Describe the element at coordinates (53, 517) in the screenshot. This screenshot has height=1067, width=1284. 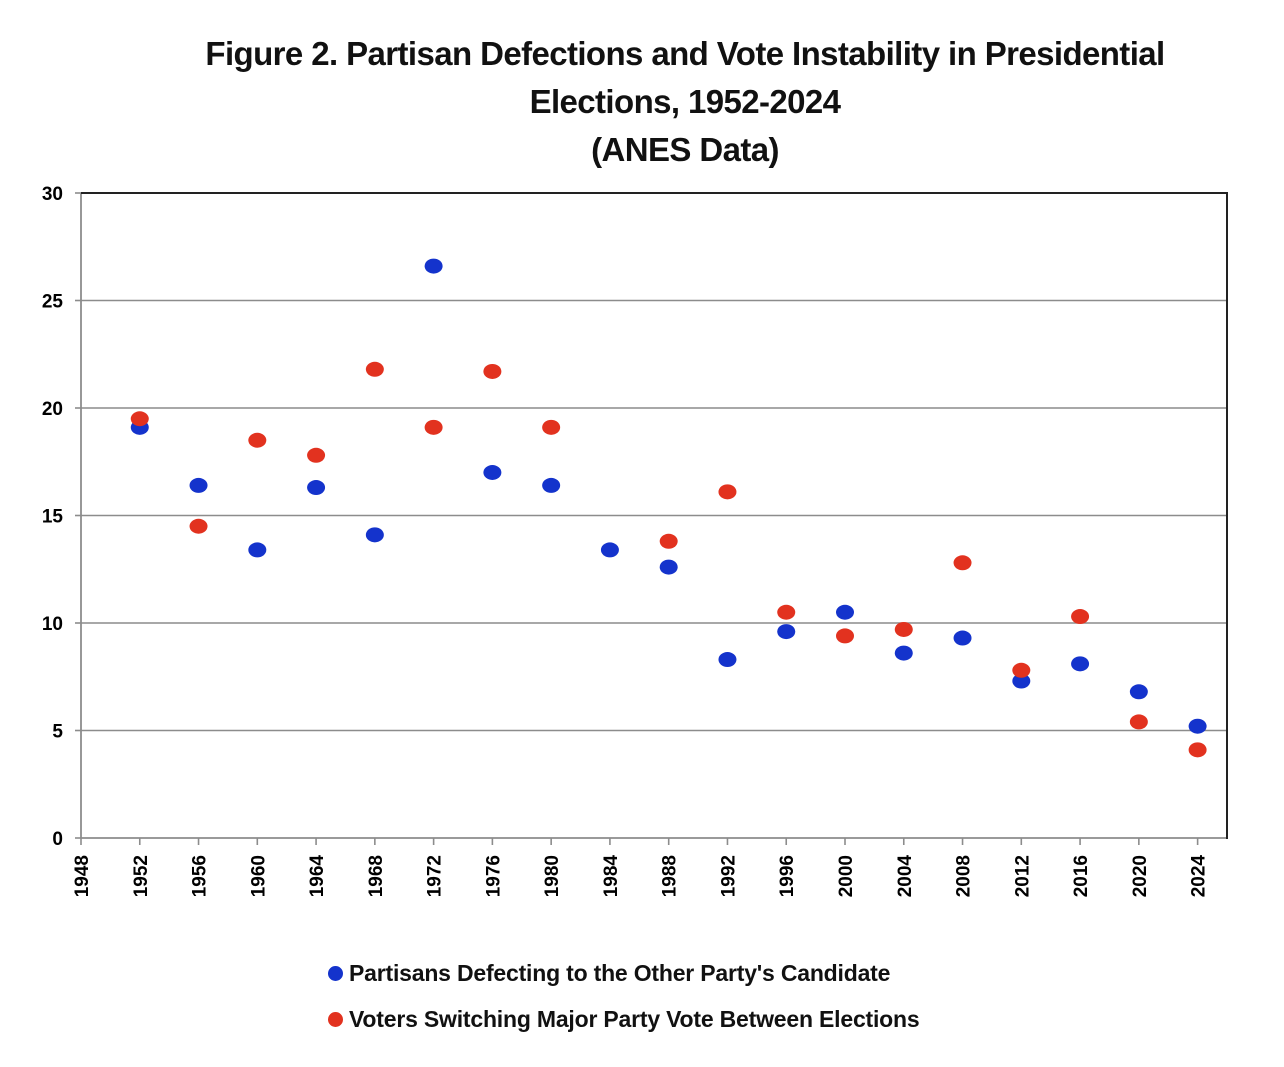
I see `y-tick-label: 15` at that location.